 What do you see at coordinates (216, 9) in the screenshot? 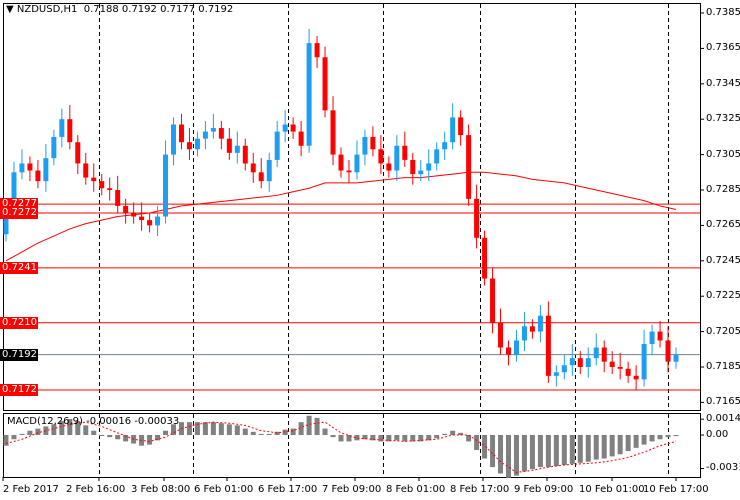
I see `ohlc-close: 0.7192` at bounding box center [216, 9].